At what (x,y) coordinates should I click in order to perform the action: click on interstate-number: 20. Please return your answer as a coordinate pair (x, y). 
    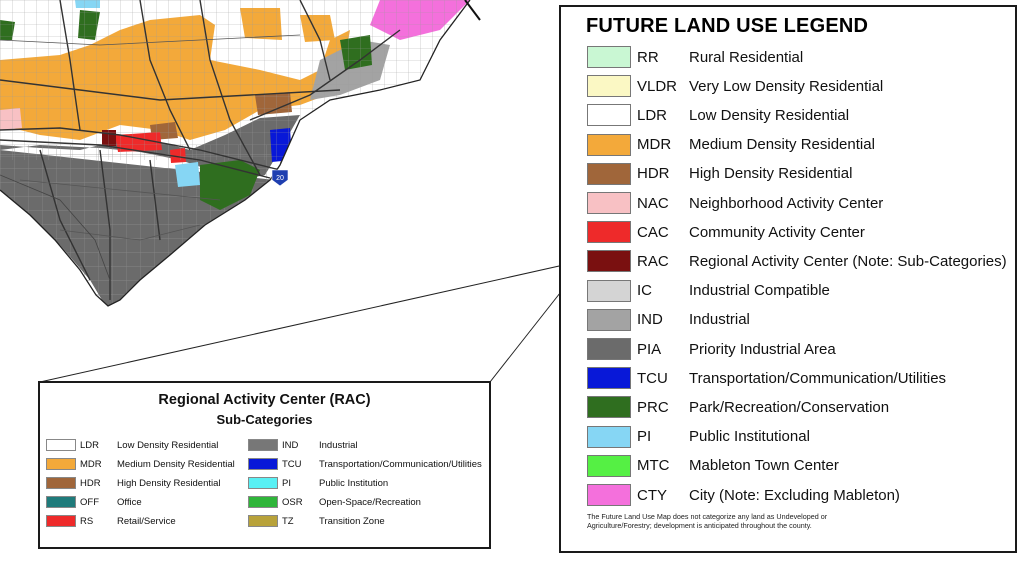
    Looking at the image, I should click on (280, 178).